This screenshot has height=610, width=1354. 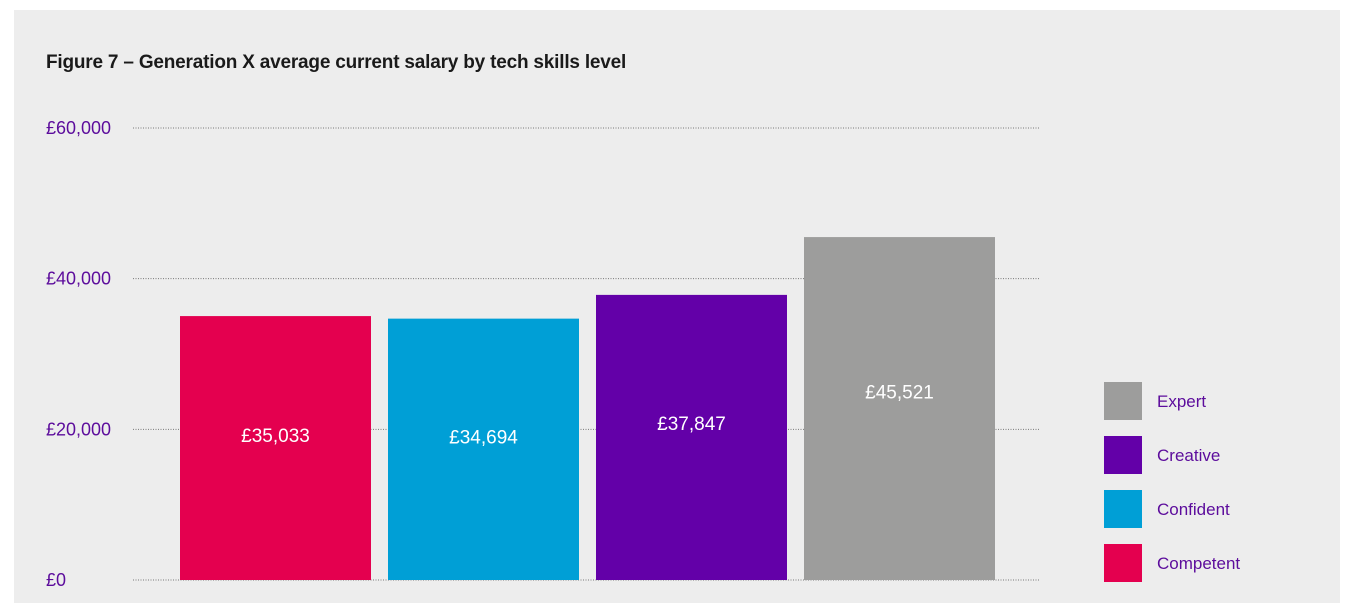 What do you see at coordinates (1123, 401) in the screenshot?
I see `legend-swatch-expert` at bounding box center [1123, 401].